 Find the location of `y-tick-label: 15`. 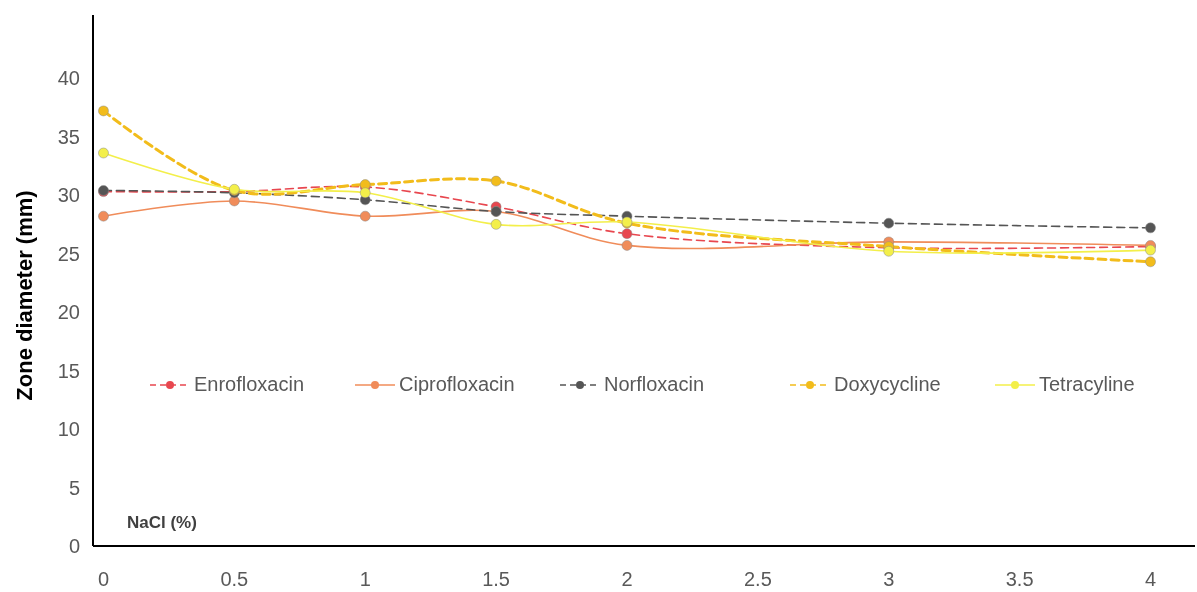

y-tick-label: 15 is located at coordinates (68, 370).